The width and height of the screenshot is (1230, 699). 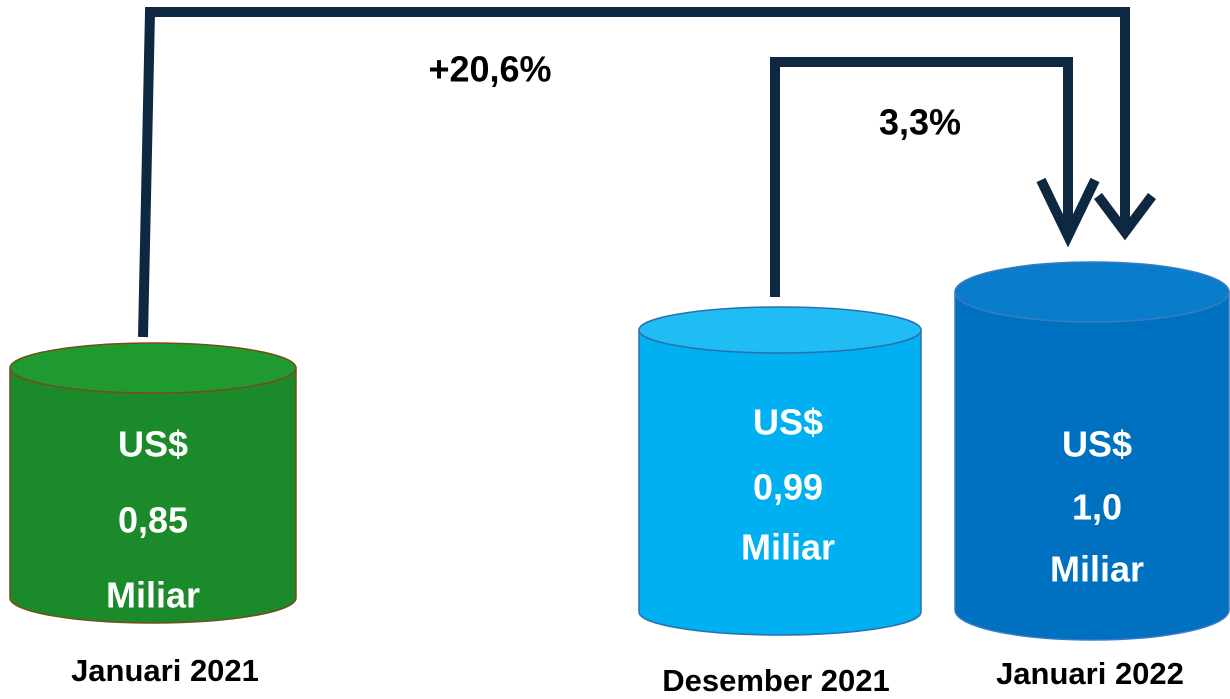 I want to click on node-text: 0,99, so click(x=788, y=487).